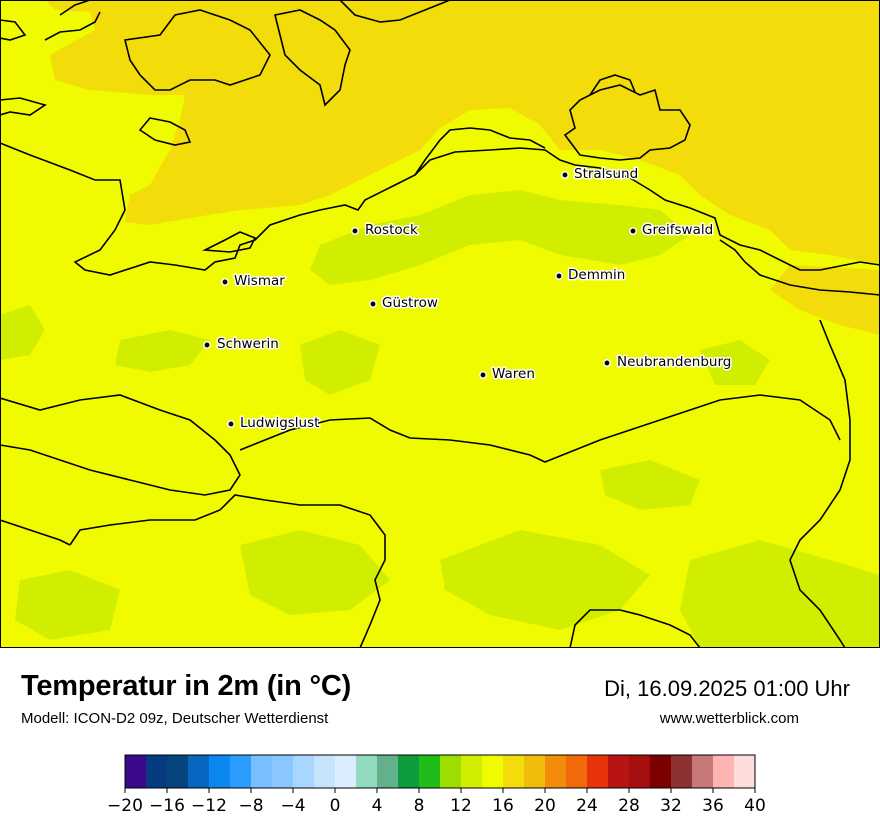 Image resolution: width=880 pixels, height=830 pixels. I want to click on colorbar-tick-label: 24, so click(587, 806).